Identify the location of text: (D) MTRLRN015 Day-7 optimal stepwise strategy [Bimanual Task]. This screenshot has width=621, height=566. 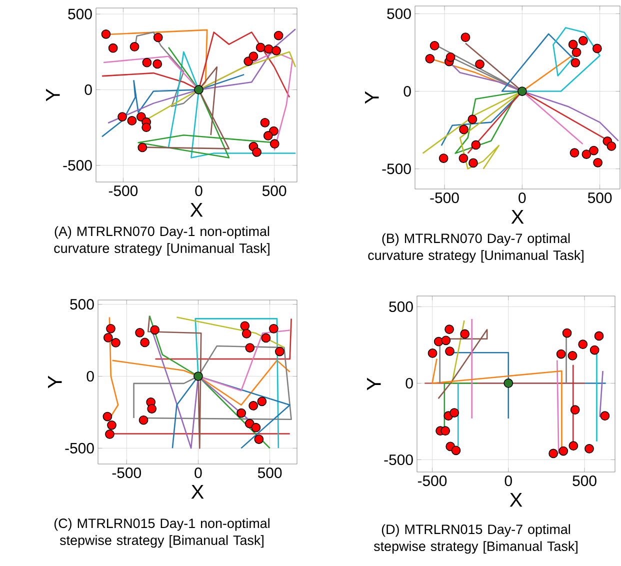
(476, 539).